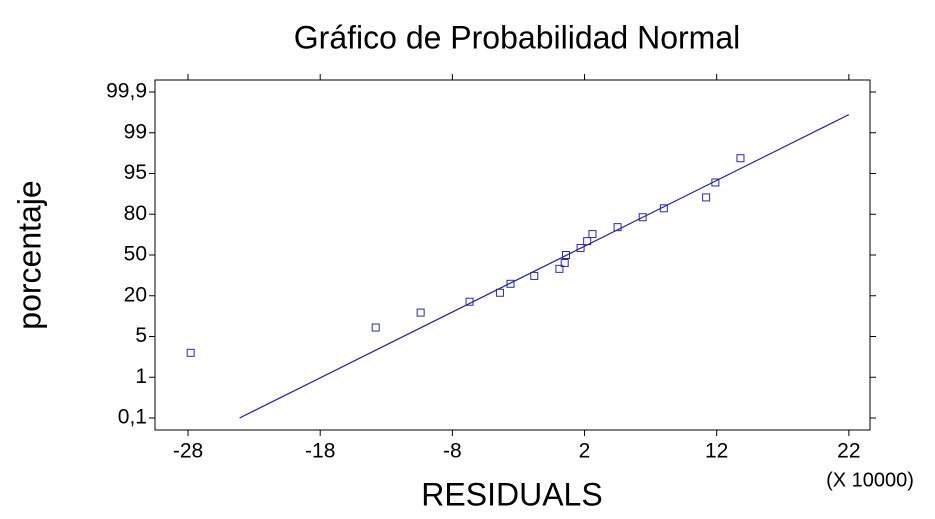  What do you see at coordinates (141, 335) in the screenshot?
I see `y-tick-label: 5` at bounding box center [141, 335].